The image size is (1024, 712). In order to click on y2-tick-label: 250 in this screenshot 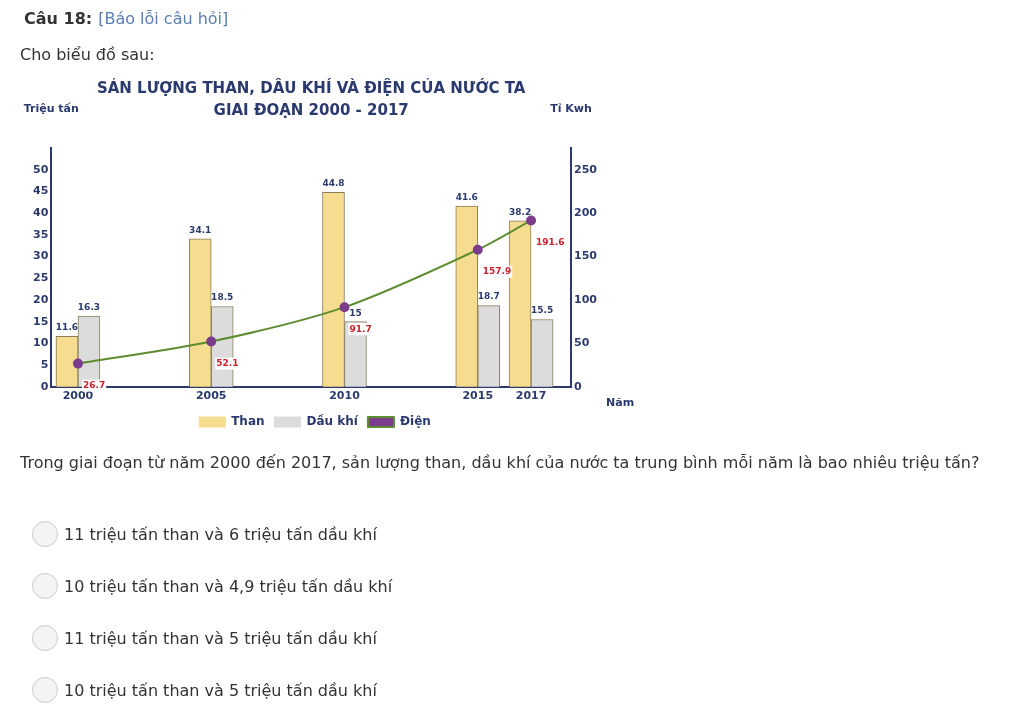, I will do `click(586, 169)`.